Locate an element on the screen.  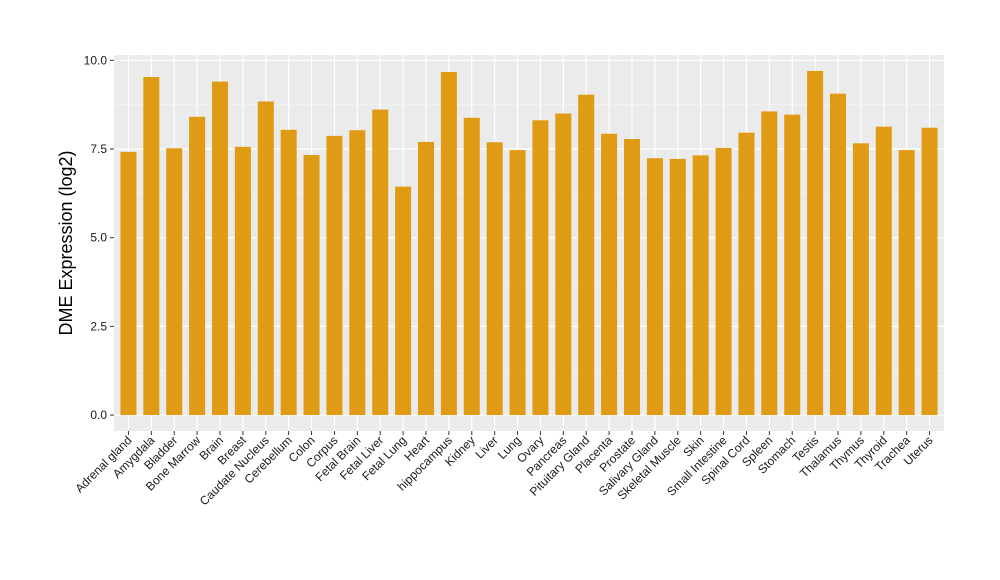
bar-fetal-brain is located at coordinates (357, 273).